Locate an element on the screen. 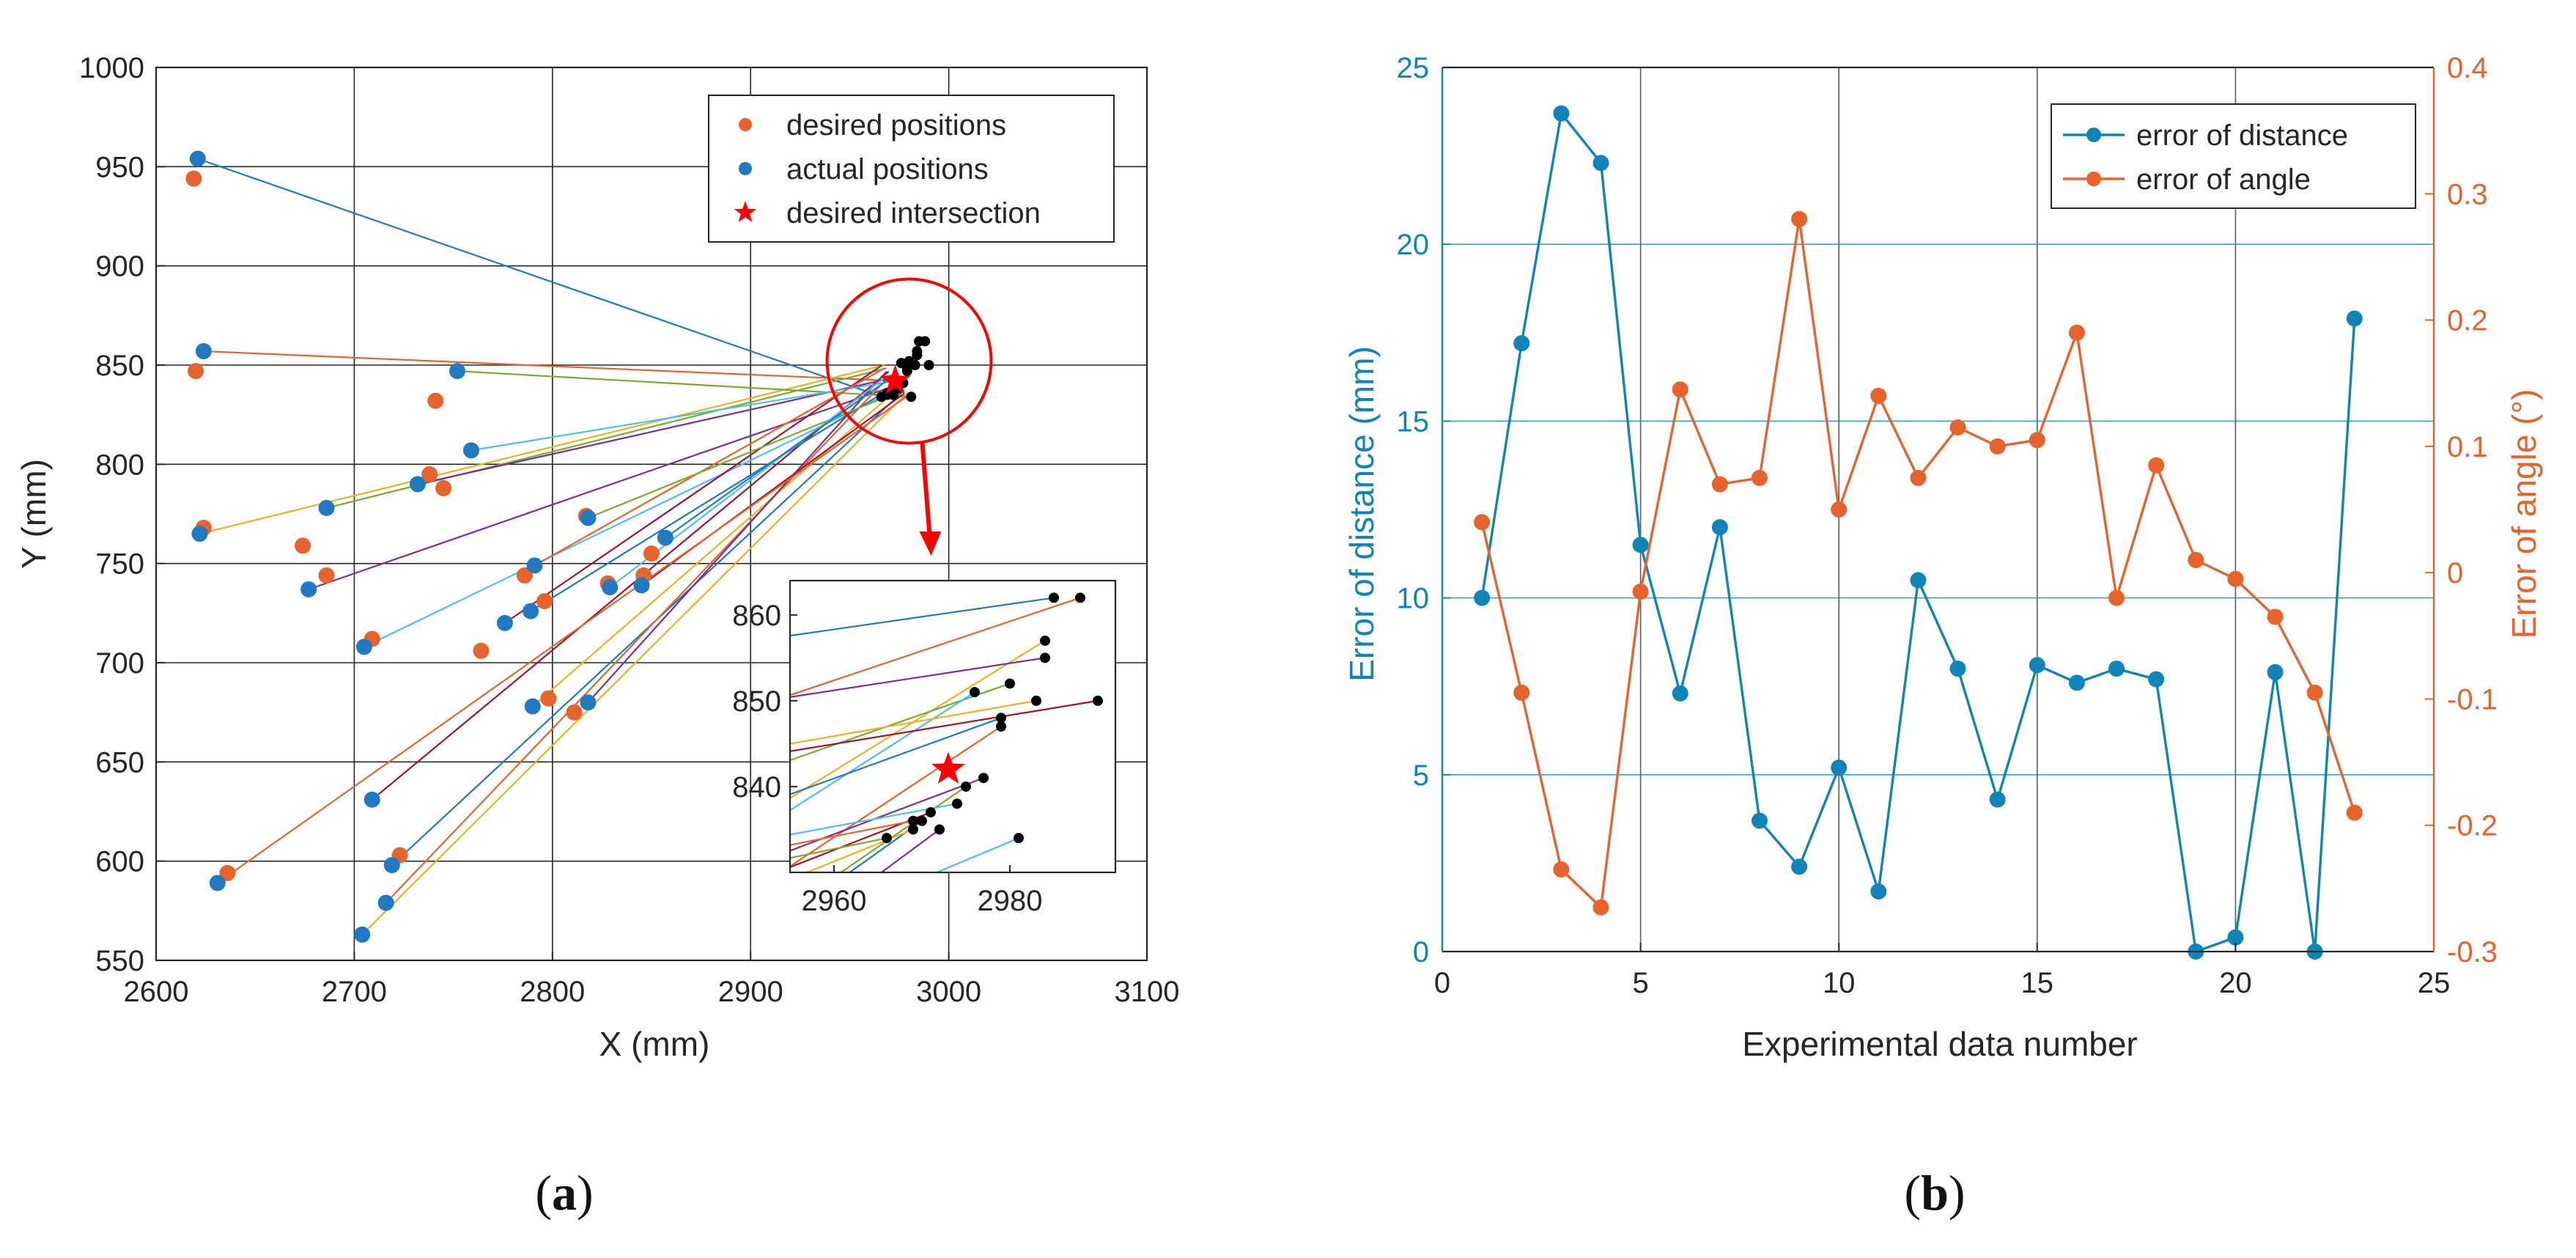  y-tick-label: 650 is located at coordinates (119, 762).